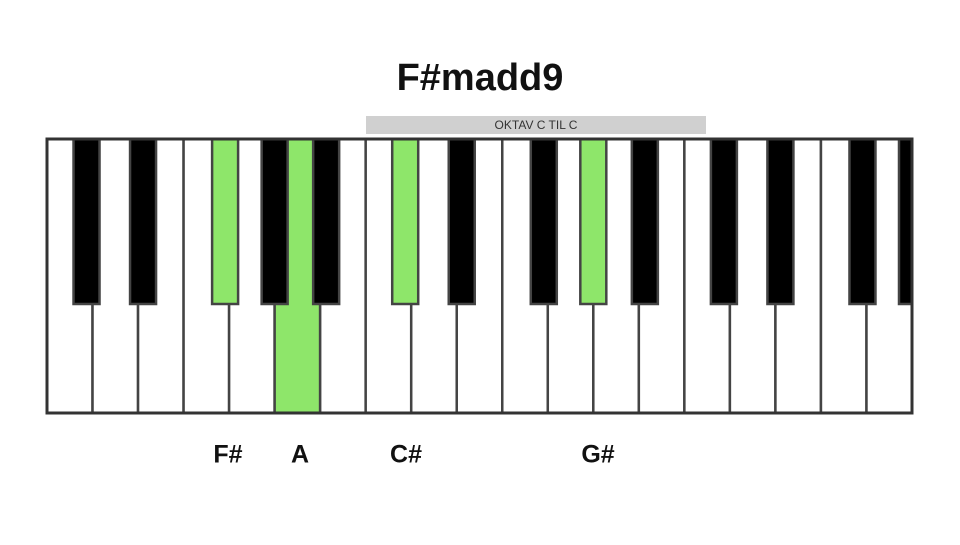 This screenshot has height=545, width=960. I want to click on note-label: A, so click(300, 455).